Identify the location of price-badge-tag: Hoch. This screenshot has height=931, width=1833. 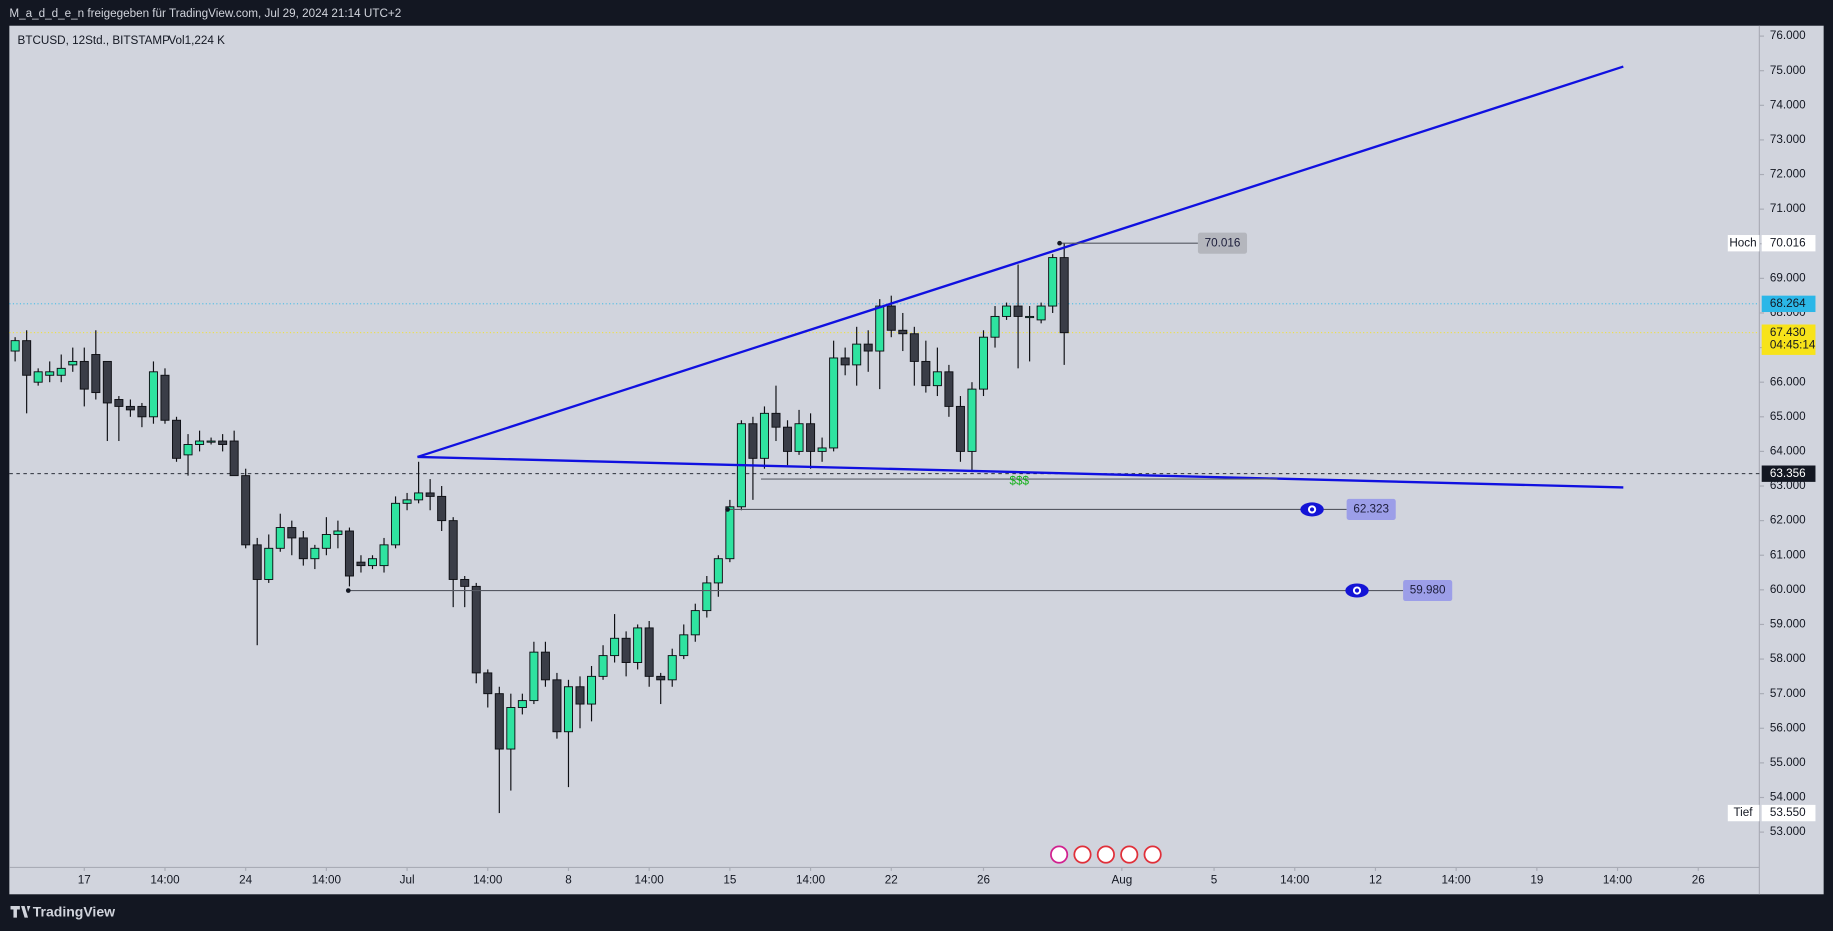
(1742, 242).